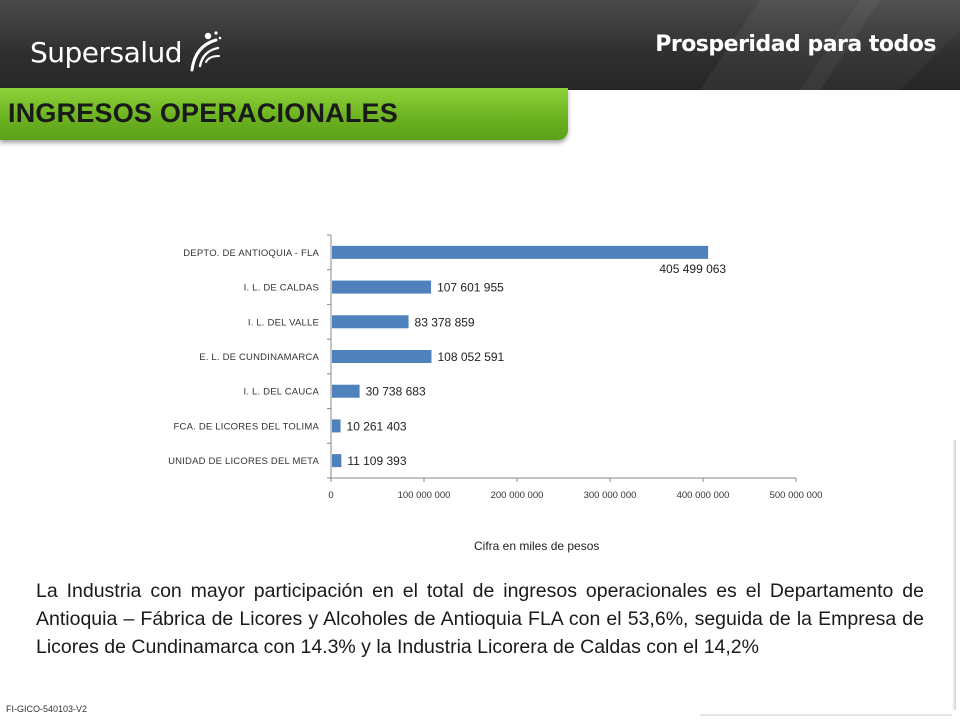  Describe the element at coordinates (247, 426) in the screenshot. I see `category-label: FCA. DE LICORES DEL TOLIMA` at that location.